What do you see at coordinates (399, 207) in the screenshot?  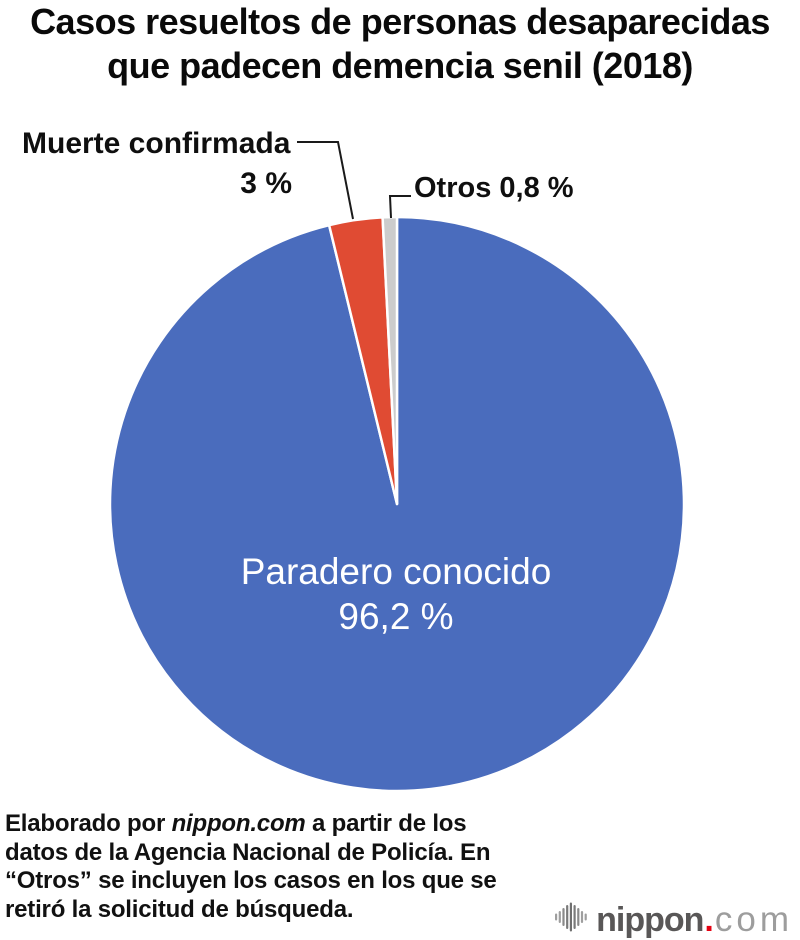 I see `leader-line-otros` at bounding box center [399, 207].